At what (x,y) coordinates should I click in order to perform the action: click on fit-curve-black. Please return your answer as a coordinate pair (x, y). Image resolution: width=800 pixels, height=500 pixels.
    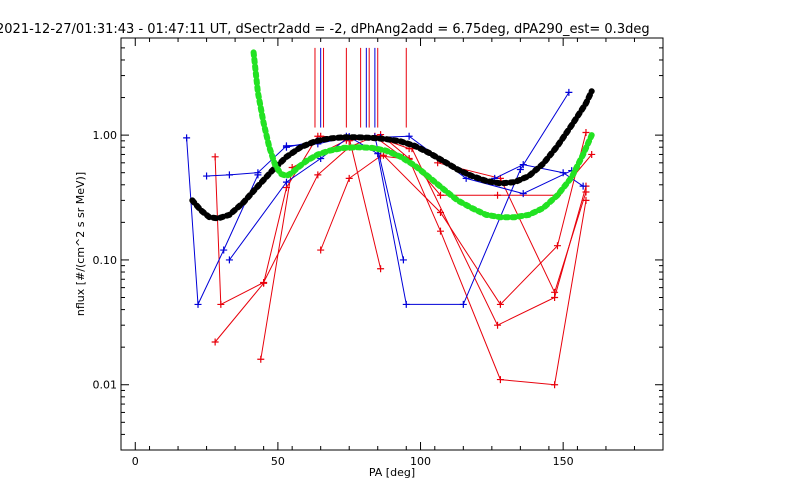
    Looking at the image, I should click on (392, 155).